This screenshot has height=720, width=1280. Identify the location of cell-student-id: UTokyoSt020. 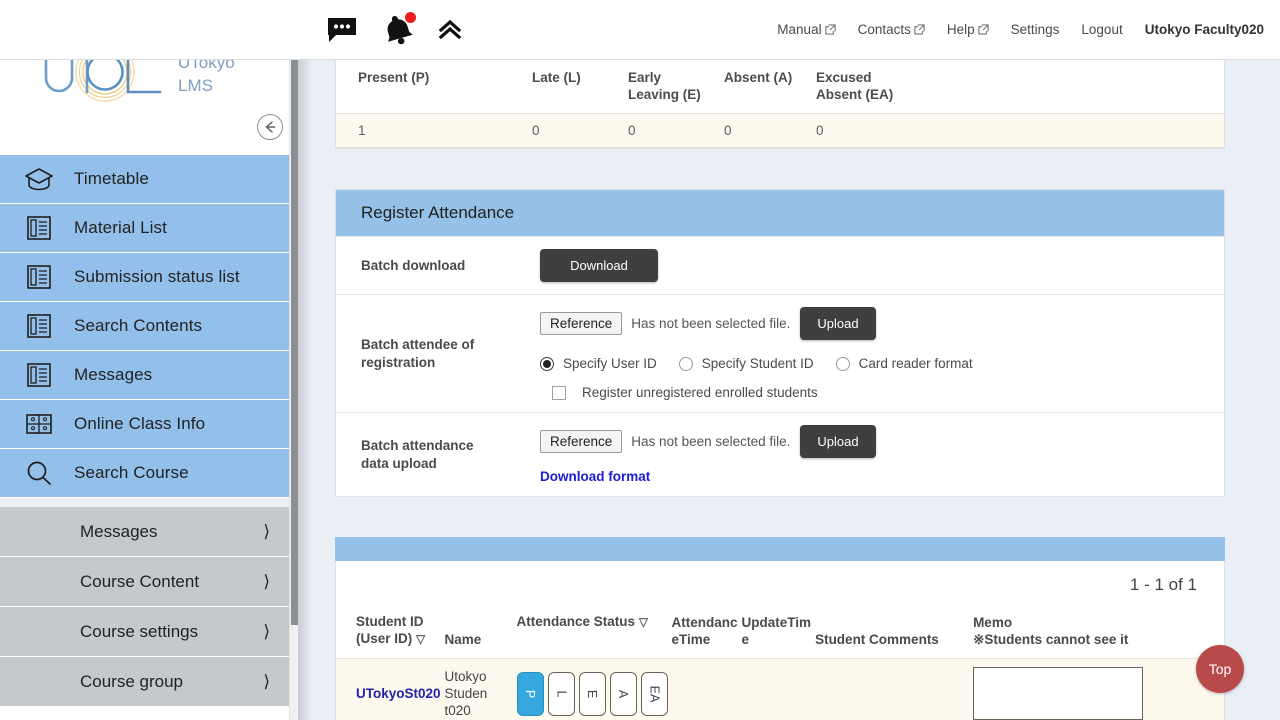
(390, 689).